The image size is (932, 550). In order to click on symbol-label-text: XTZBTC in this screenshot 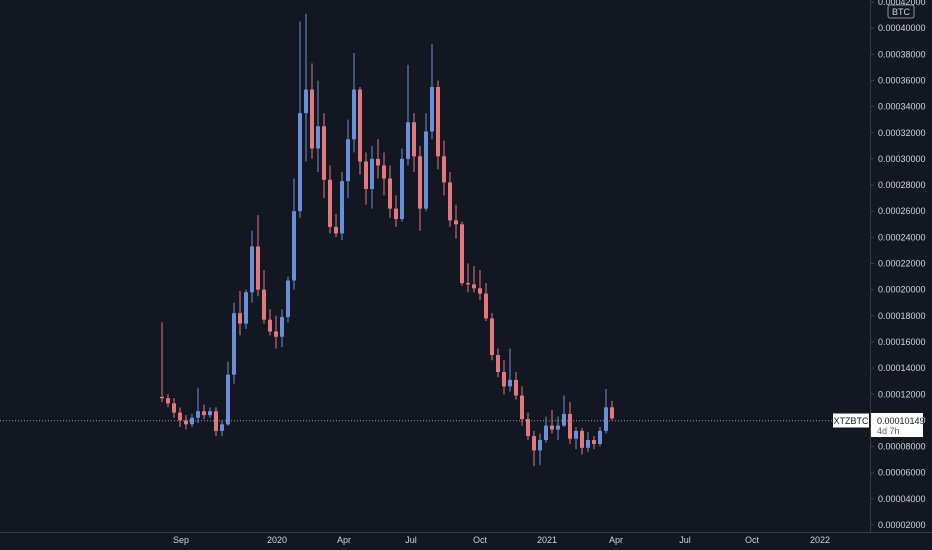, I will do `click(851, 421)`.